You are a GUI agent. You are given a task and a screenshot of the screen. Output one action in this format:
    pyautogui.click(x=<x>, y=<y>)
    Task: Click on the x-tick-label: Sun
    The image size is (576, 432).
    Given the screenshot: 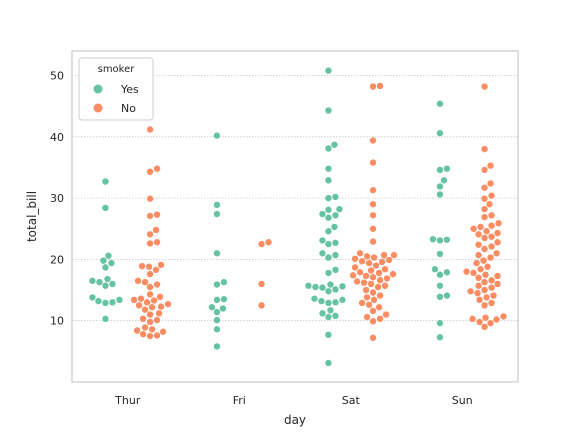 What is the action you would take?
    pyautogui.click(x=462, y=400)
    